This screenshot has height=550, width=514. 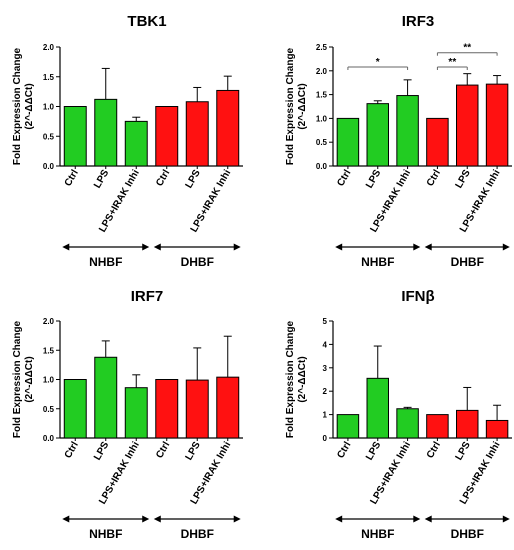 What do you see at coordinates (147, 296) in the screenshot?
I see `chart-title: IRF7` at bounding box center [147, 296].